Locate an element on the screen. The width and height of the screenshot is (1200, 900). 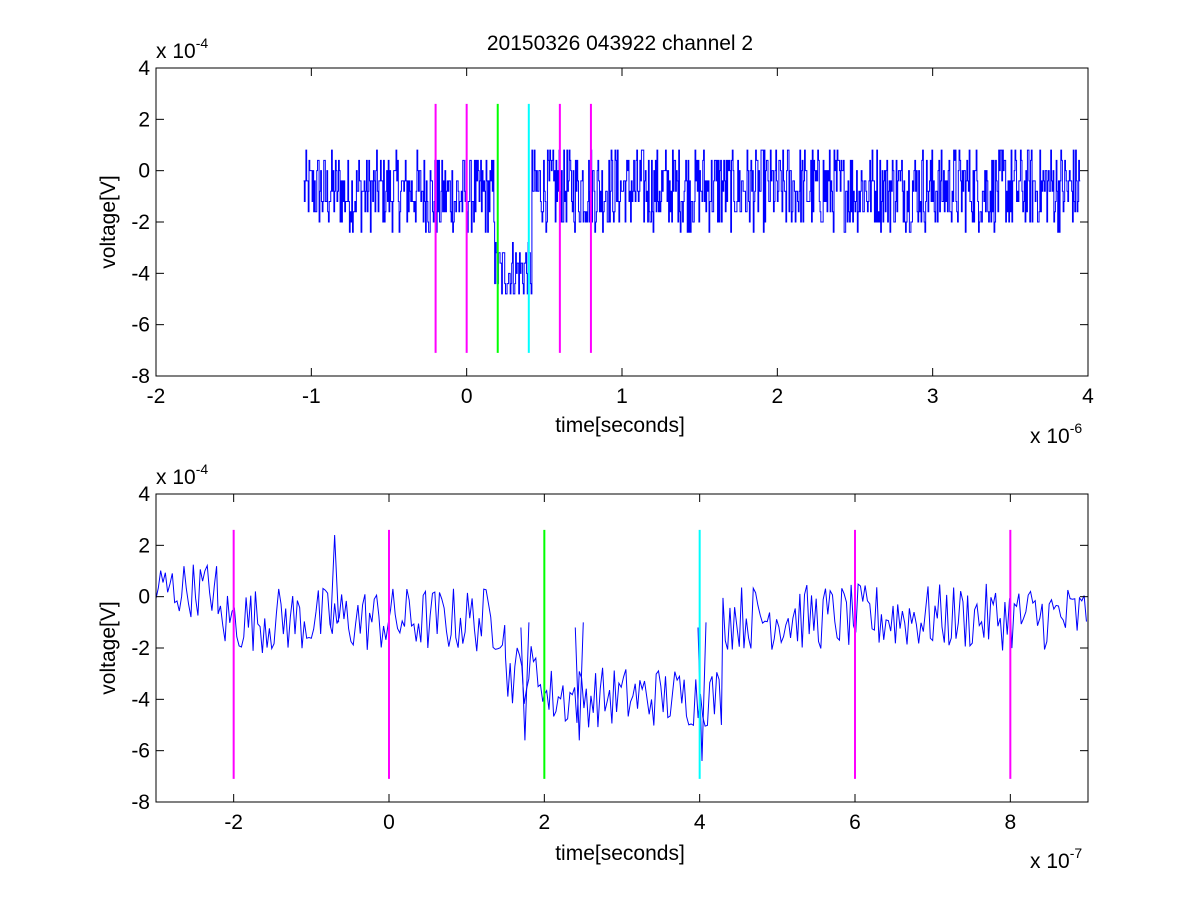
bottom-signal-line is located at coordinates (621, 645).